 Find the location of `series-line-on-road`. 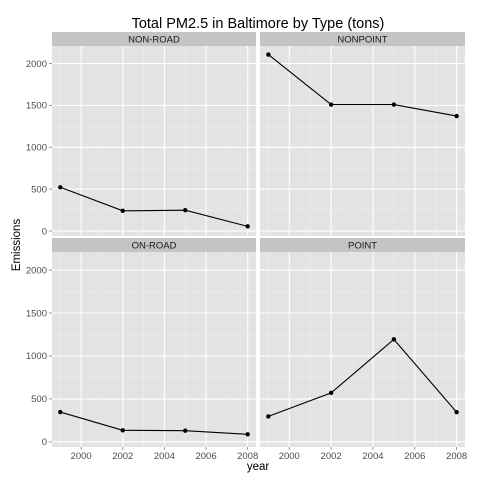

series-line-on-road is located at coordinates (154, 423).